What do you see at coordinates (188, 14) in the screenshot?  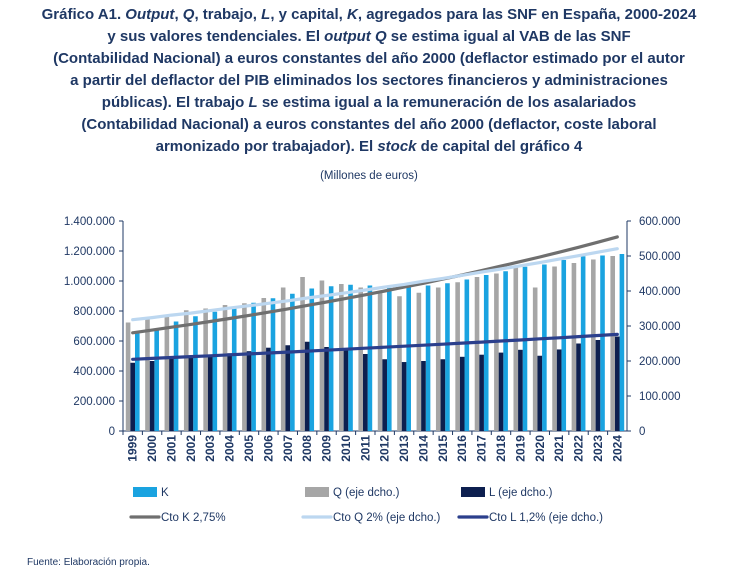 I see `title-segment: Q` at bounding box center [188, 14].